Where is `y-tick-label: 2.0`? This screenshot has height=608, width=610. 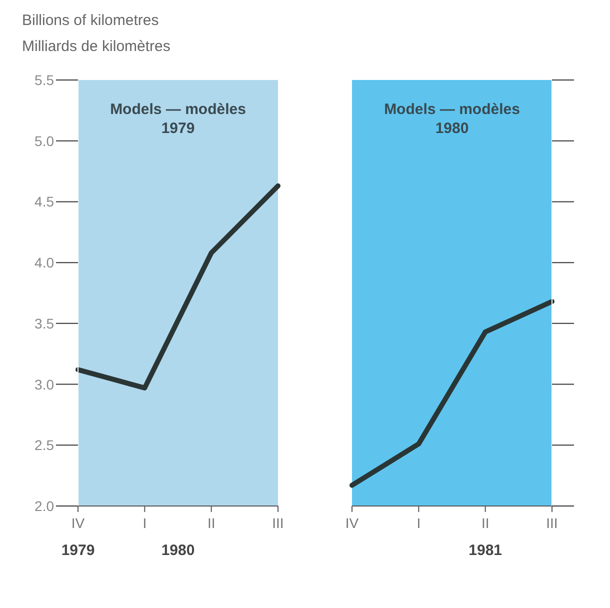 y-tick-label: 2.0 is located at coordinates (44, 506).